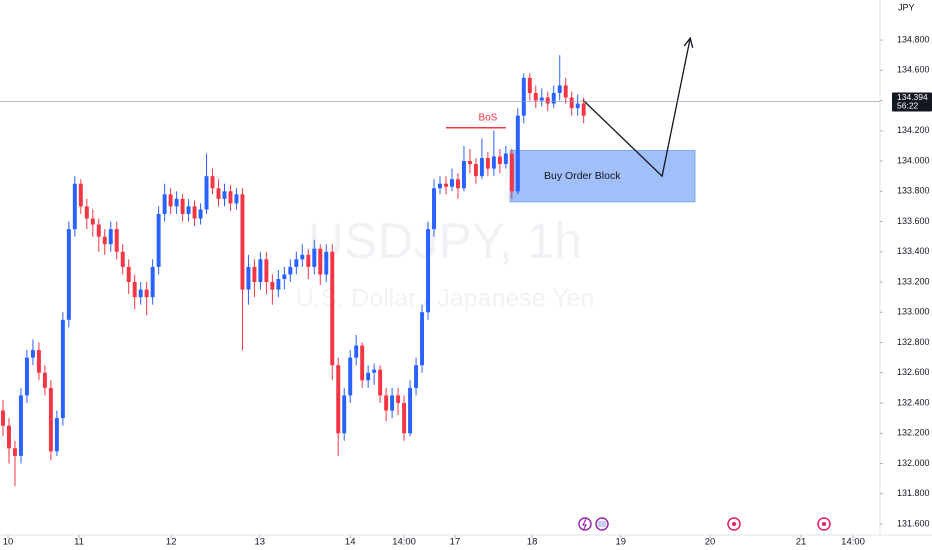 This screenshot has height=550, width=932. I want to click on x-tick-label: 12, so click(171, 542).